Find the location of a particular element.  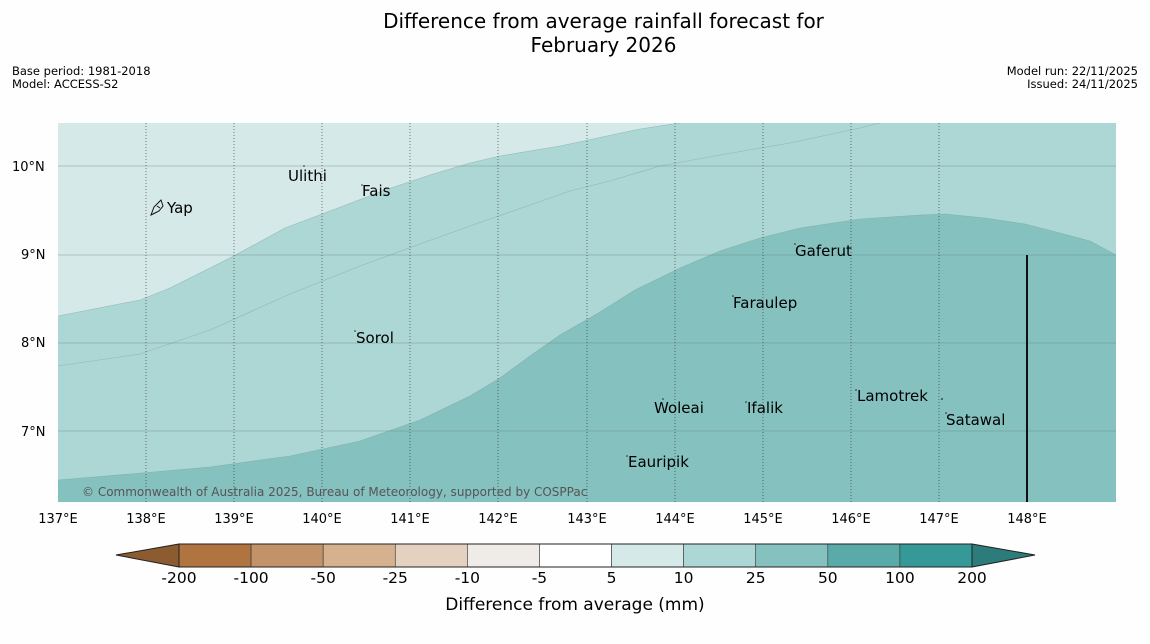

base-period: Base period: 1981-2018 is located at coordinates (81, 71).